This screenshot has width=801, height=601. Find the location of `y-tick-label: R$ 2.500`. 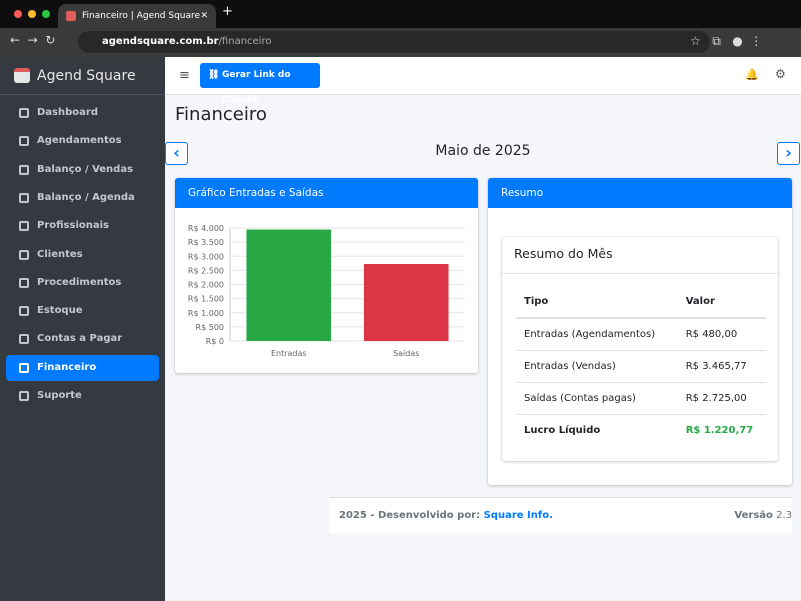

y-tick-label: R$ 2.500 is located at coordinates (206, 270).